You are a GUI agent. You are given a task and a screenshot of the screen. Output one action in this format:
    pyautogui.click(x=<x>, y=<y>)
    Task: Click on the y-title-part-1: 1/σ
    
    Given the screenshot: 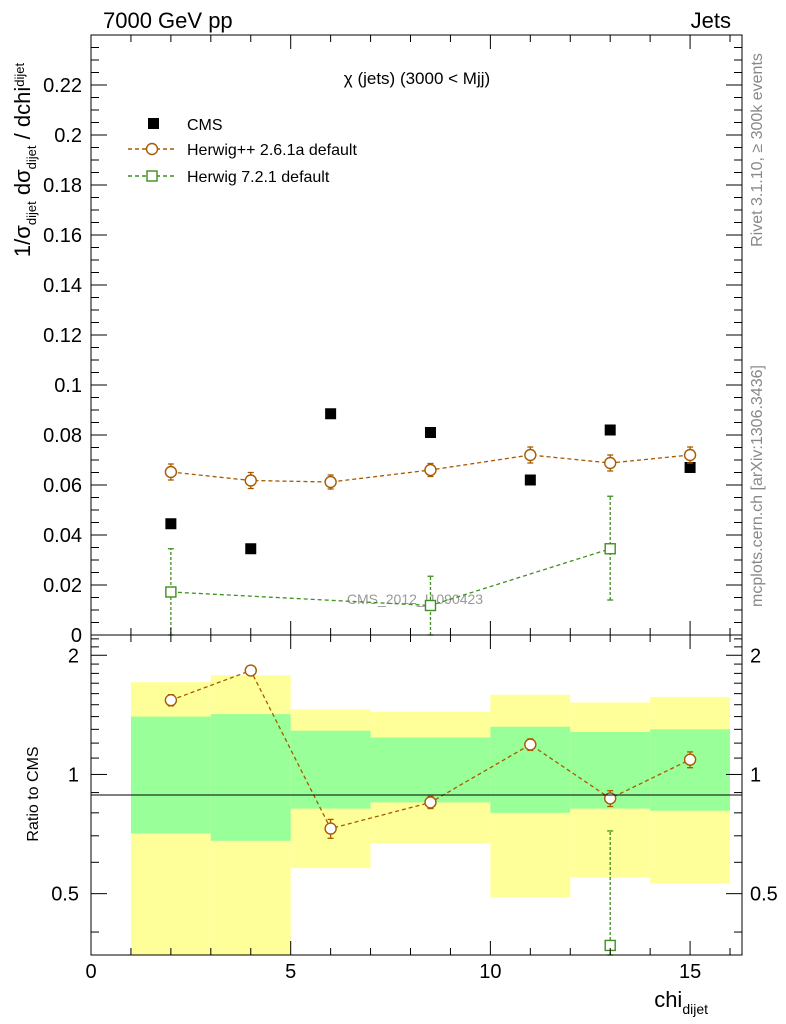 What is the action you would take?
    pyautogui.click(x=22, y=241)
    